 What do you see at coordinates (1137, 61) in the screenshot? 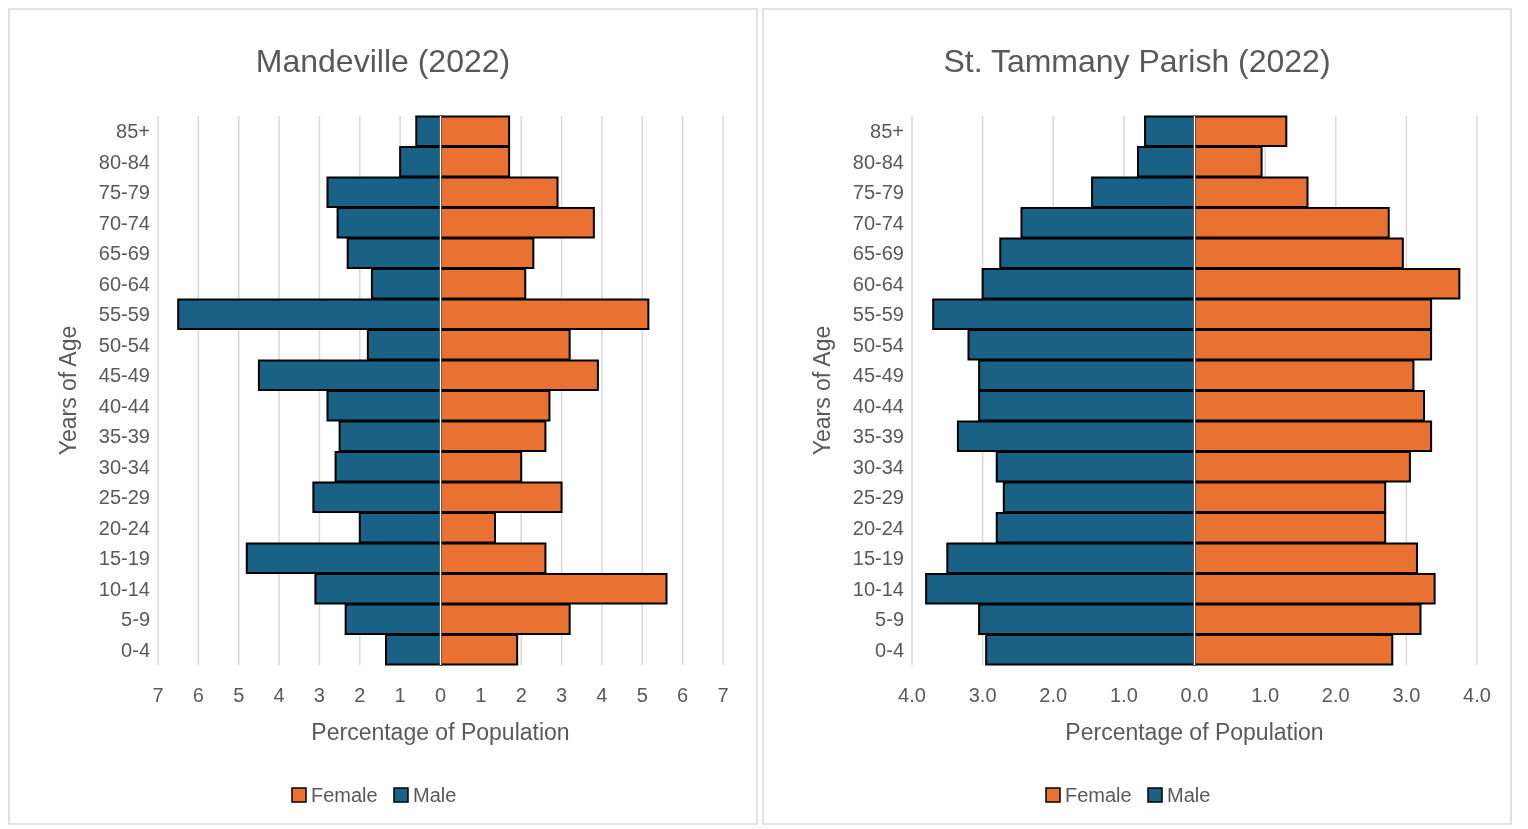
I see `chart-title: St. Tammany Parish (2022)` at bounding box center [1137, 61].